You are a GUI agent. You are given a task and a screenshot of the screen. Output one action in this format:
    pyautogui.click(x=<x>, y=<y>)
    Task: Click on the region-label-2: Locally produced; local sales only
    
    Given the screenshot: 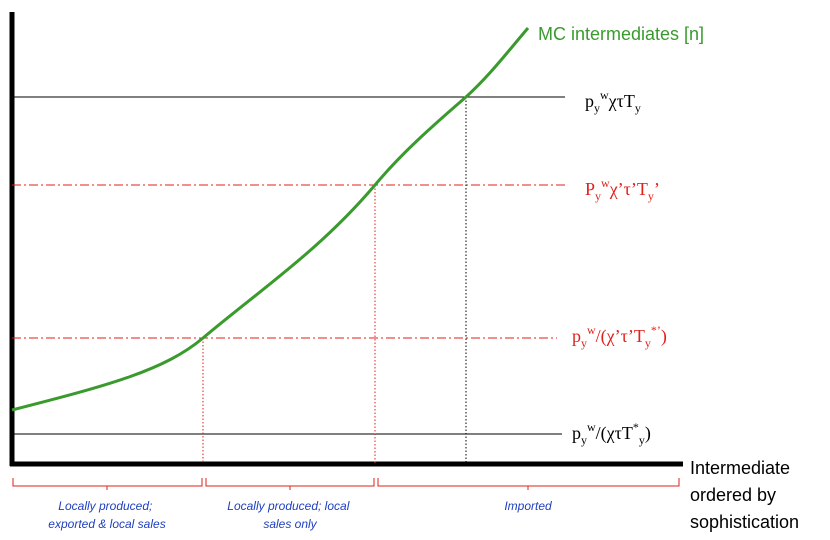 What is the action you would take?
    pyautogui.click(x=289, y=515)
    